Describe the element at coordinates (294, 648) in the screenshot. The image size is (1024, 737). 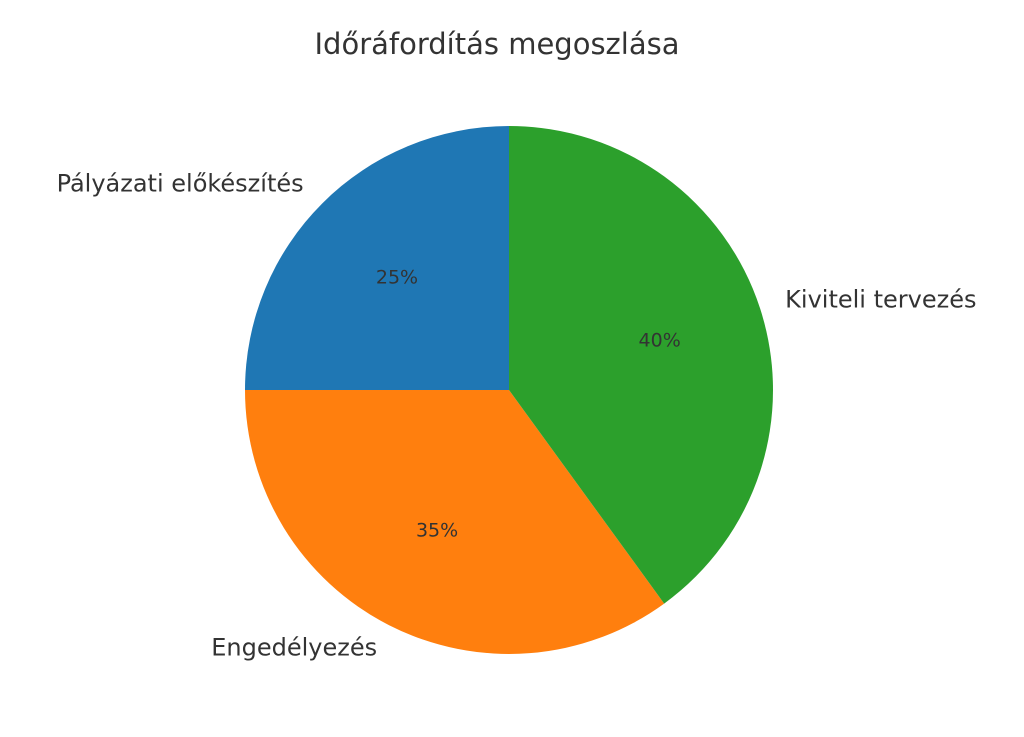
I see `slice-label: Engedélyezés` at that location.